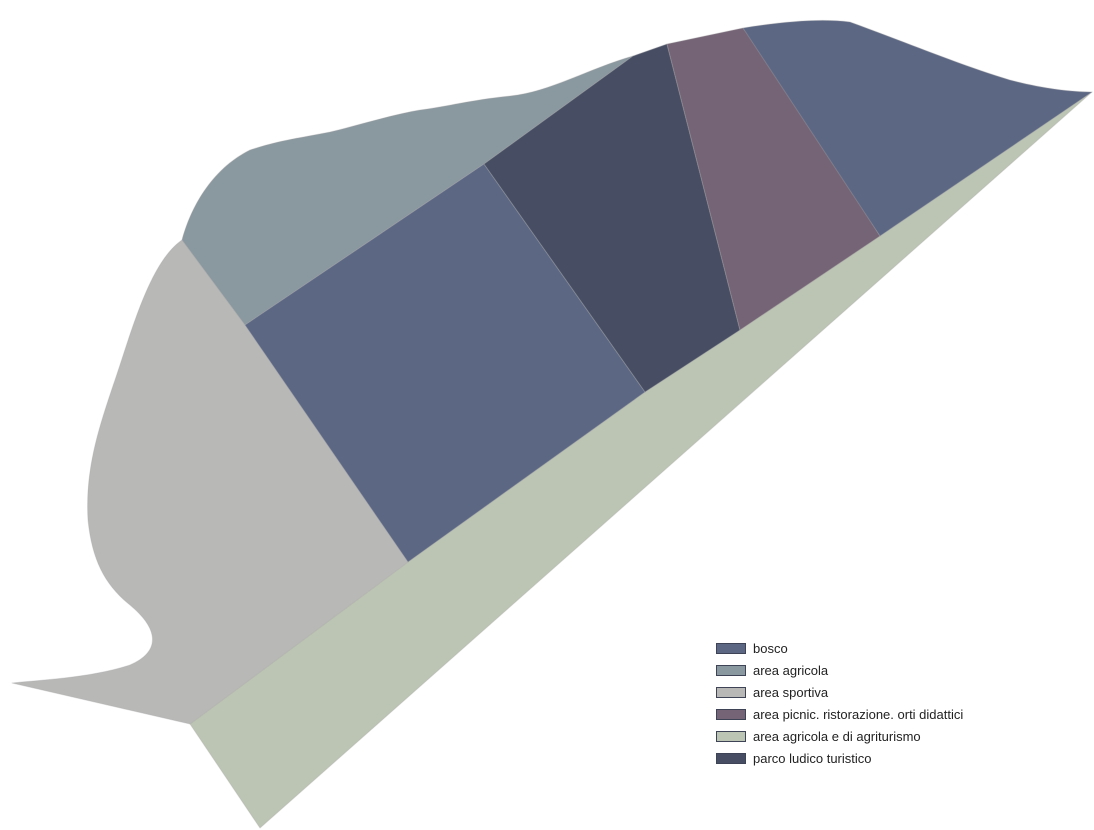 This screenshot has width=1094, height=830. Describe the element at coordinates (407, 190) in the screenshot. I see `zone-area-agricola` at that location.